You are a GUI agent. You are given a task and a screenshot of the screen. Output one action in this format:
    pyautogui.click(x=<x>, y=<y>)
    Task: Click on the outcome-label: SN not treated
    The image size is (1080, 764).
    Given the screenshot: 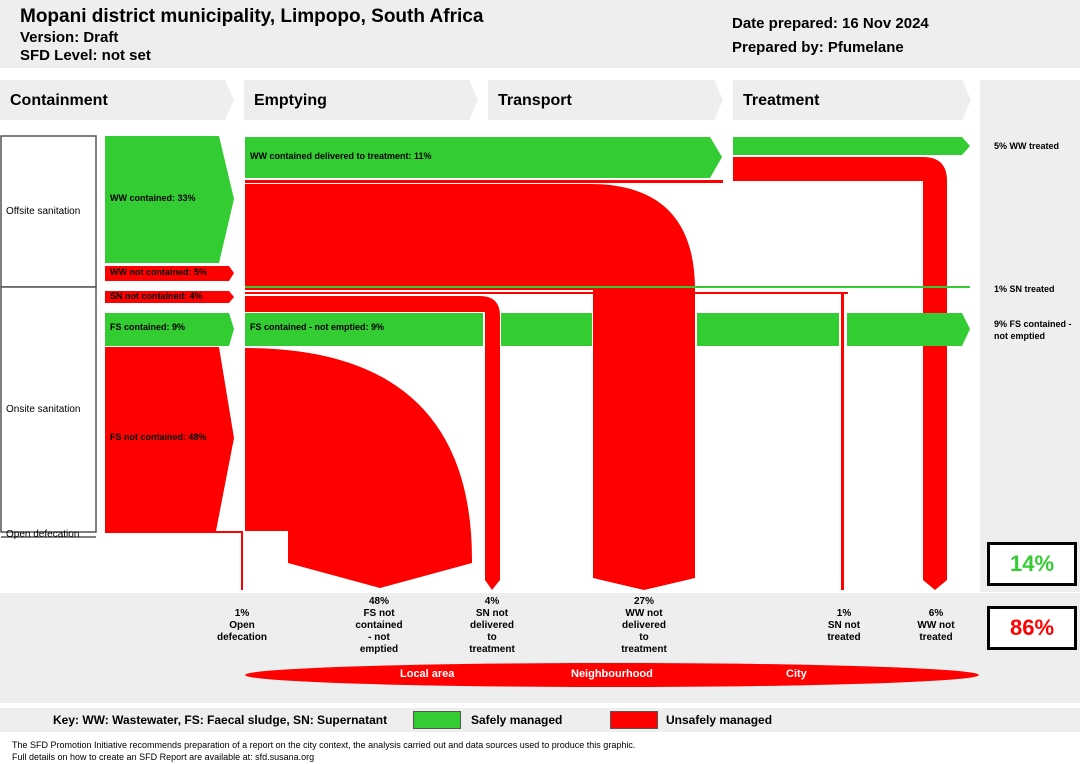 What is the action you would take?
    pyautogui.click(x=844, y=631)
    